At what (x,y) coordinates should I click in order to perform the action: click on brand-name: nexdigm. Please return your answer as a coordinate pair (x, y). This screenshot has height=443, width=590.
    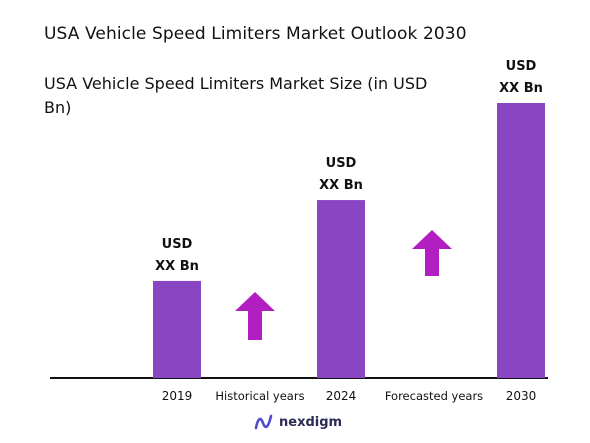
    Looking at the image, I should click on (311, 422).